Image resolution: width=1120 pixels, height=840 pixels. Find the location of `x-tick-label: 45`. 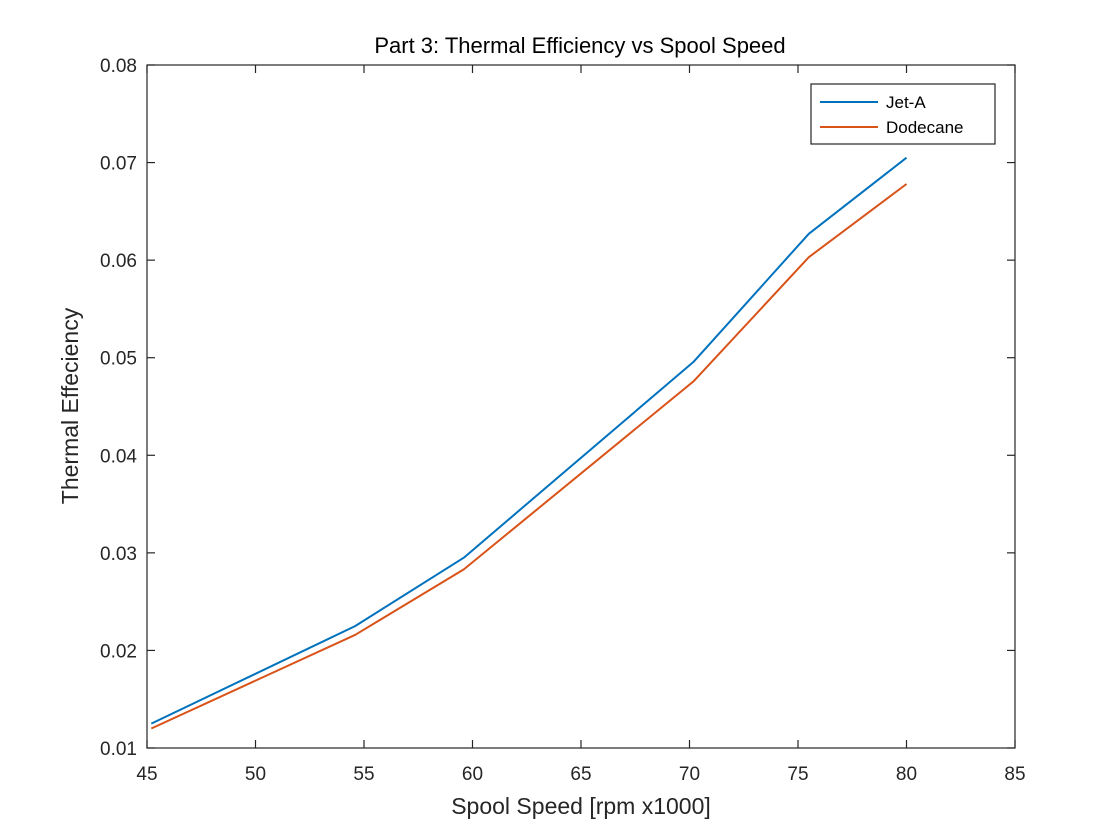

x-tick-label: 45 is located at coordinates (146, 774).